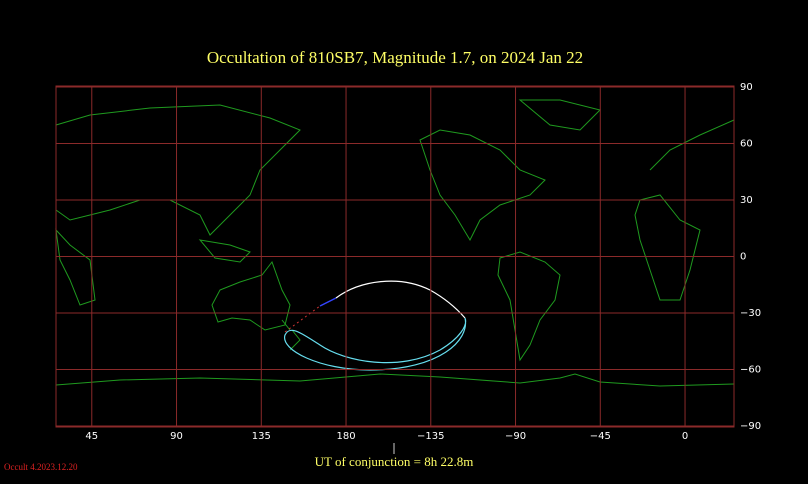 This screenshot has height=484, width=808. Describe the element at coordinates (750, 426) in the screenshot. I see `lat-tick-label: −90` at that location.